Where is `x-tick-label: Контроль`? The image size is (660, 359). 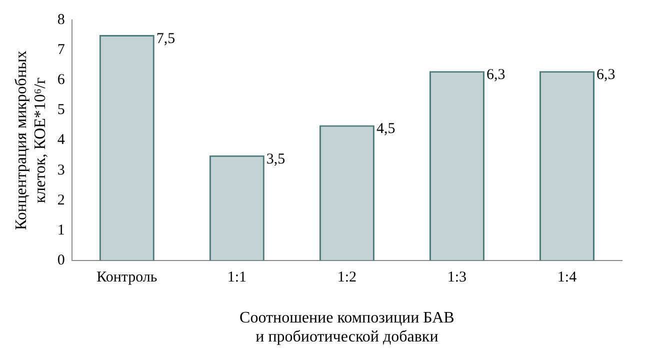
x-tick-label: Контроль is located at coordinates (127, 278).